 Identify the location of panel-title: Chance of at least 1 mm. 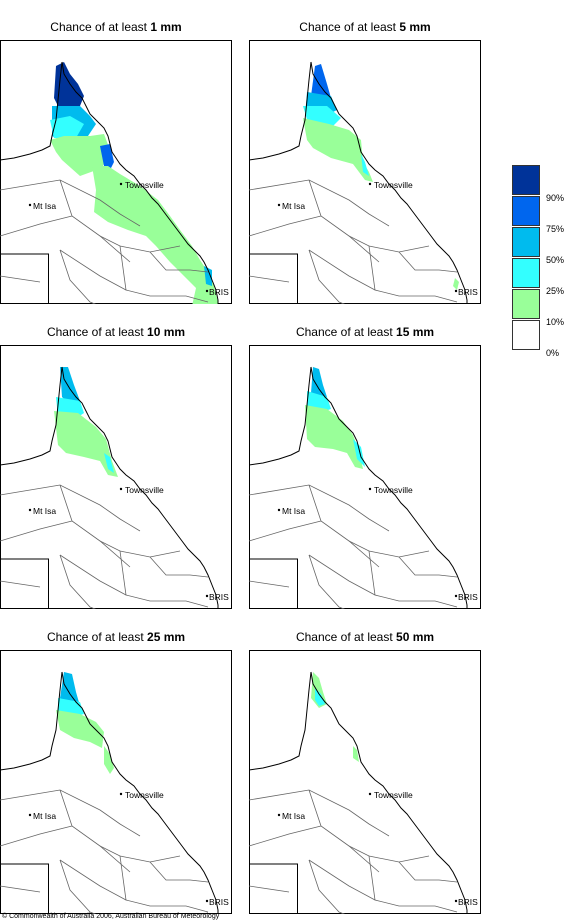
(116, 27).